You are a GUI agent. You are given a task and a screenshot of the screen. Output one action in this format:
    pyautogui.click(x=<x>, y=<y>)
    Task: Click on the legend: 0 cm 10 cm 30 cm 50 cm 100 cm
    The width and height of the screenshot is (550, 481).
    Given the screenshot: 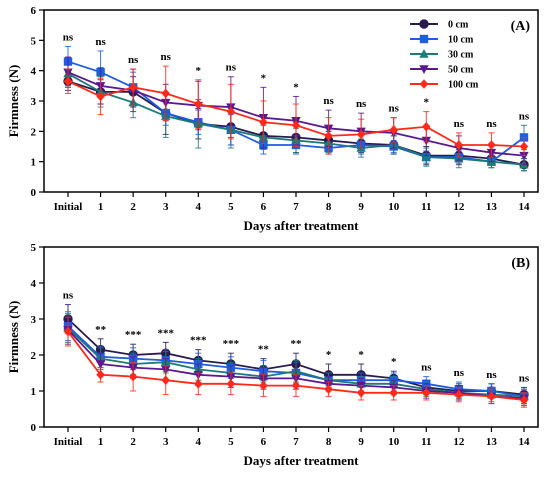 What is the action you would take?
    pyautogui.click(x=444, y=55)
    